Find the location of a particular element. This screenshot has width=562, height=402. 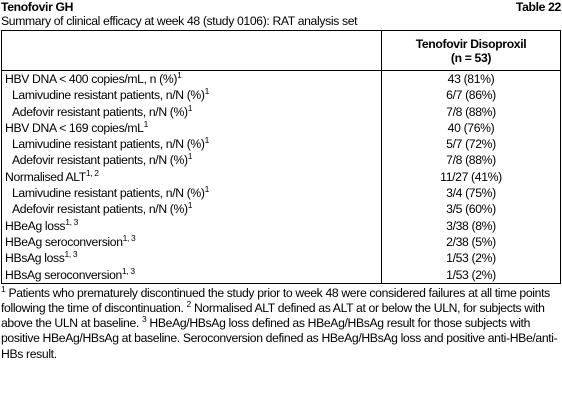

row: HBsAg loss1, 3 1/53 (2%) is located at coordinates (281, 258).